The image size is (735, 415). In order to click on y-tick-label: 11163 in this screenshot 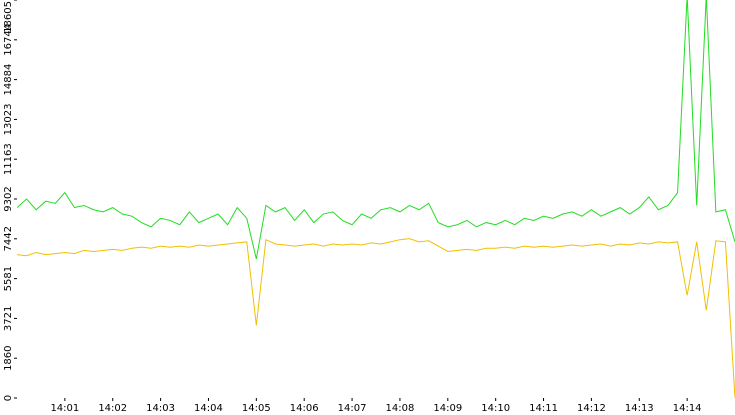, I will do `click(8, 159)`.